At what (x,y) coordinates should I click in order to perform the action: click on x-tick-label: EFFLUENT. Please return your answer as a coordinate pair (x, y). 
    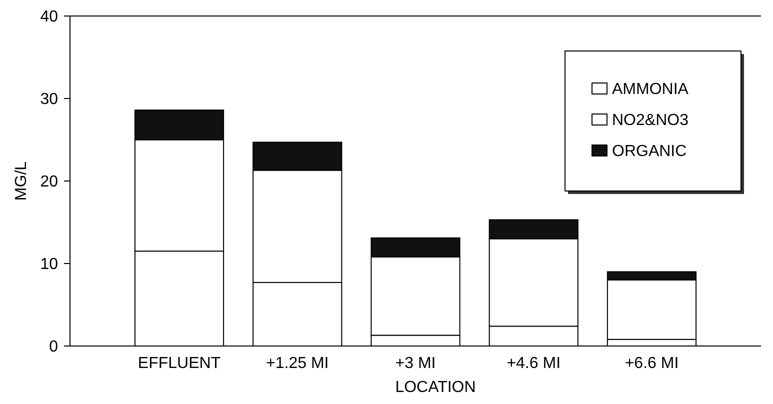
    Looking at the image, I should click on (179, 363).